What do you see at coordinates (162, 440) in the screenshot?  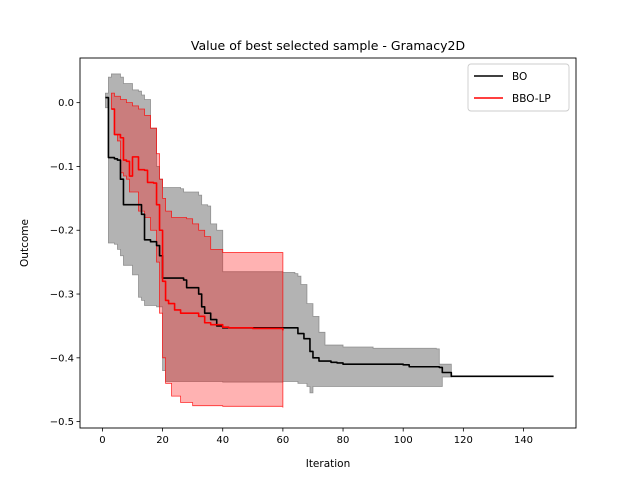 I see `x-tick-label: 20` at bounding box center [162, 440].